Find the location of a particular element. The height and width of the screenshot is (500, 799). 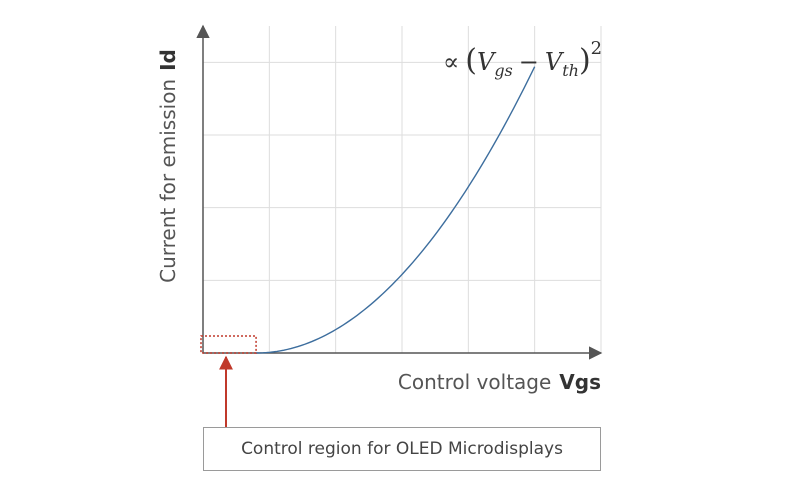

formula-v2: V is located at coordinates (555, 62).